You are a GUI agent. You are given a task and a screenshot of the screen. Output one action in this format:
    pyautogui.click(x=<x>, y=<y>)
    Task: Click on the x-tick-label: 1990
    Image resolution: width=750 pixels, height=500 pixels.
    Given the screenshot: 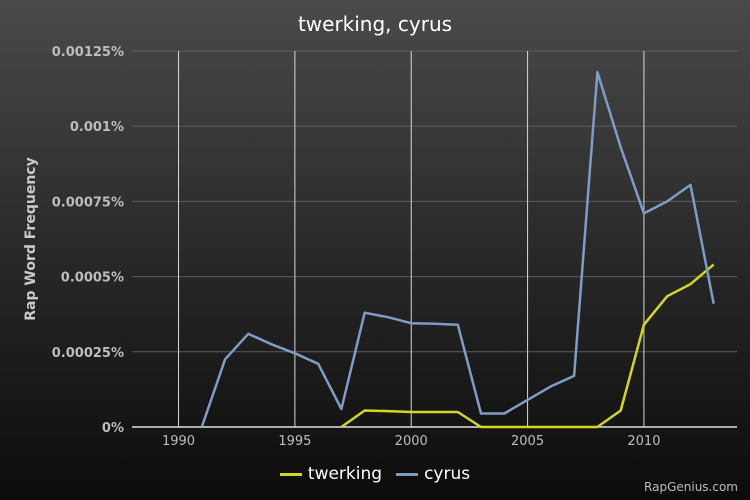 What is the action you would take?
    pyautogui.click(x=178, y=441)
    